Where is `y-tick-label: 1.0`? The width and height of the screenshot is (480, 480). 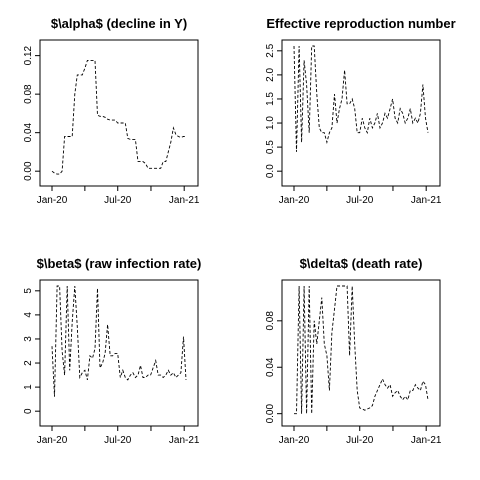
y-tick-label: 1.0 is located at coordinates (270, 123).